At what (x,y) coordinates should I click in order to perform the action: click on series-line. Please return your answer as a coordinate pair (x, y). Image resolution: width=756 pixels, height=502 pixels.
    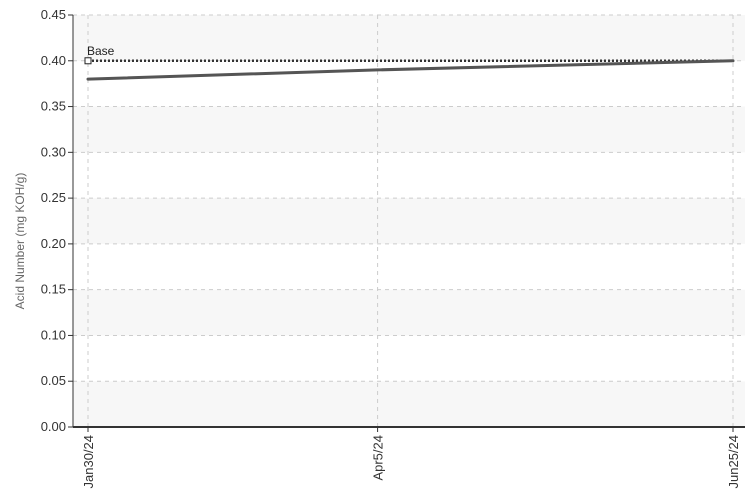
    Looking at the image, I should click on (410, 70).